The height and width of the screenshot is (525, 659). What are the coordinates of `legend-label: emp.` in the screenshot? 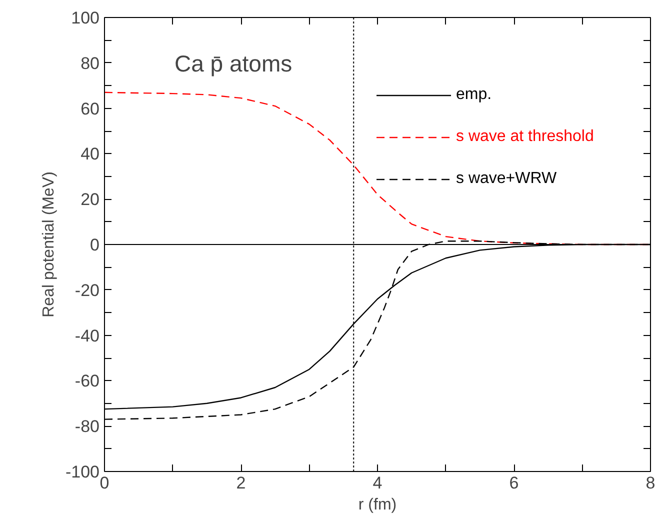 It's located at (474, 95).